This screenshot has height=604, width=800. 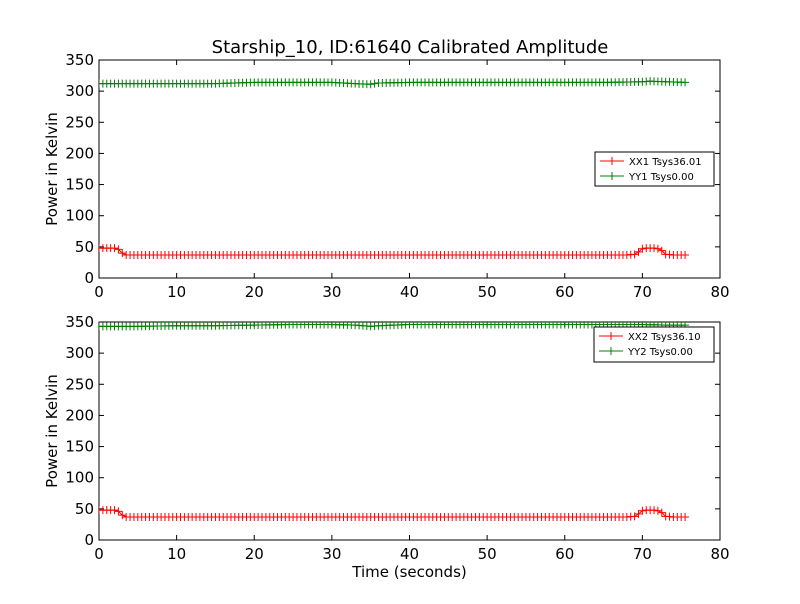 I want to click on legend: XX2 Tsys36.10 YY2 Tsys0.00, so click(x=654, y=344).